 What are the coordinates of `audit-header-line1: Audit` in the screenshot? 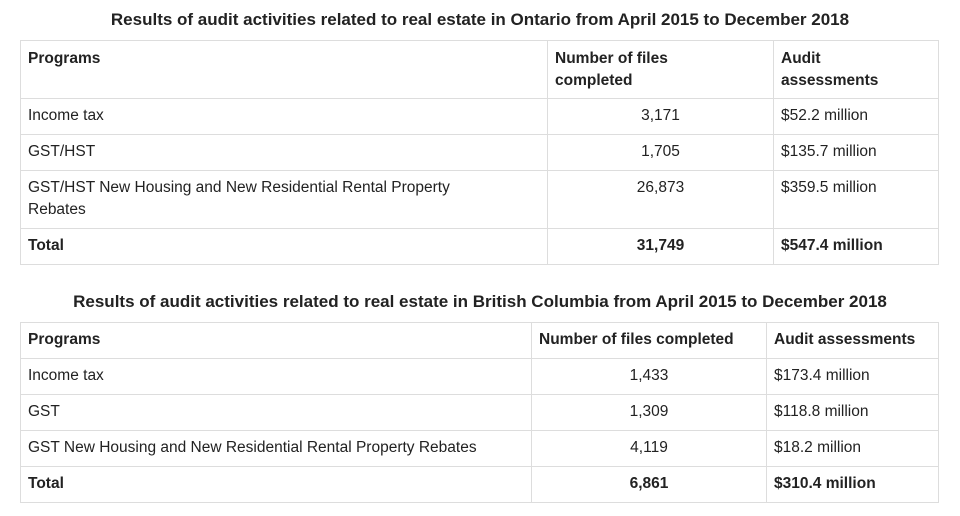 It's located at (801, 58).